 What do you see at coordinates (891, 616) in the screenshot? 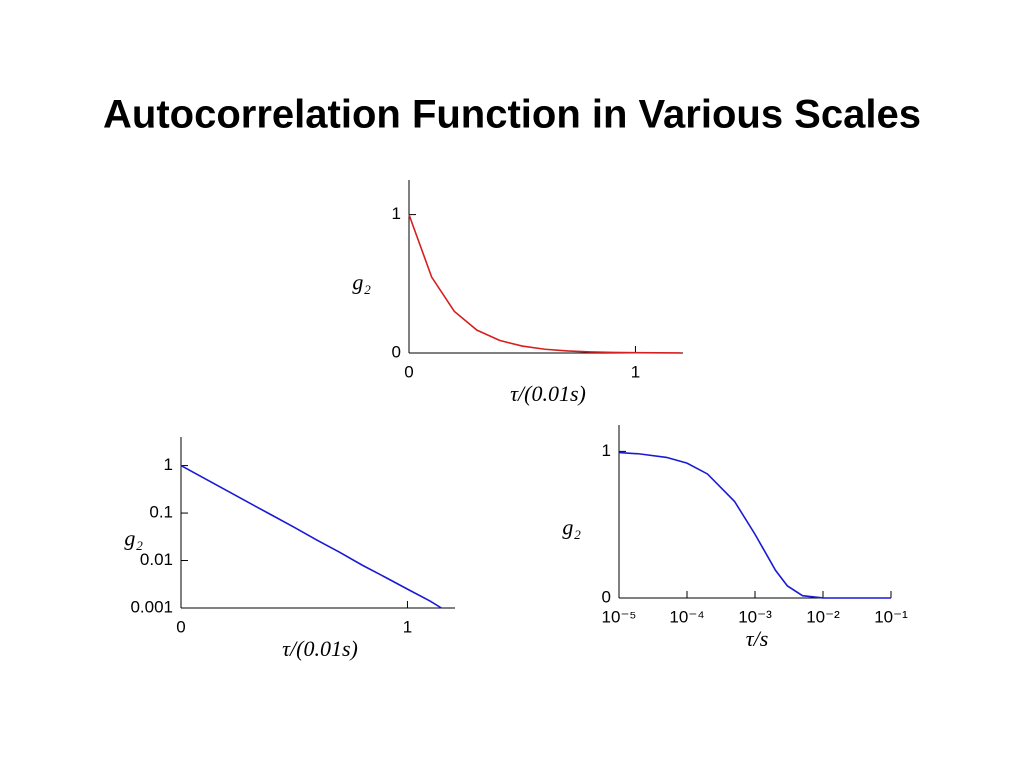
I see `x-tick-label: 10⁻¹` at bounding box center [891, 616].